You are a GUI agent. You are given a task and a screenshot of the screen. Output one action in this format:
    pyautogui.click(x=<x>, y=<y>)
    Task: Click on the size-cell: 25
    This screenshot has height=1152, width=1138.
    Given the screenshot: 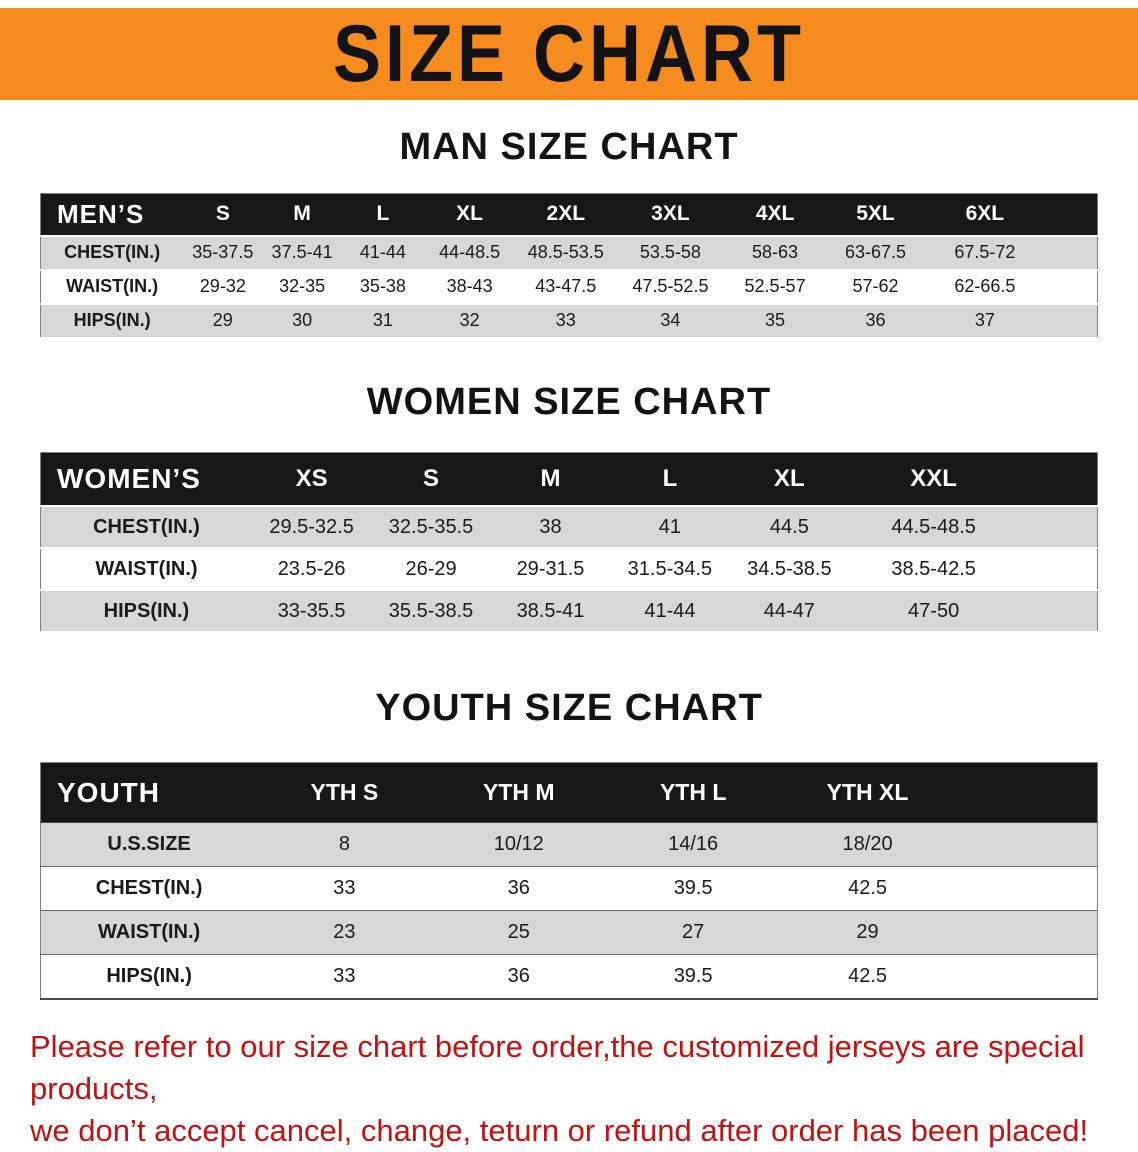 What is the action you would take?
    pyautogui.click(x=518, y=932)
    